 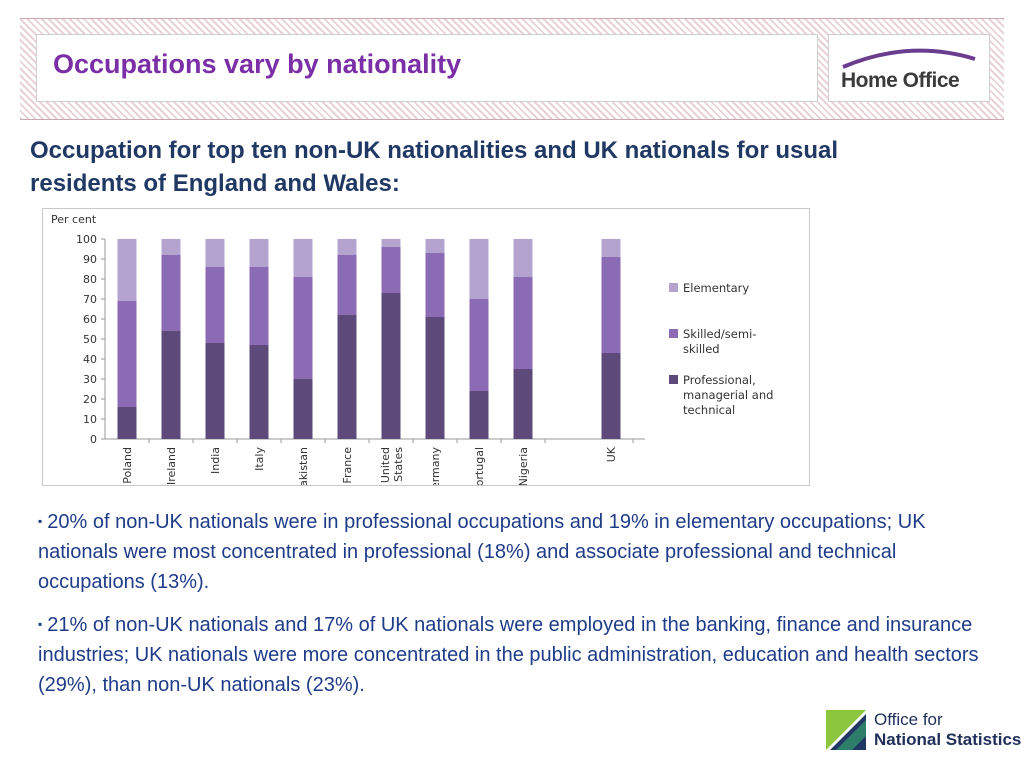 I want to click on x-tick-label: United, so click(x=385, y=465).